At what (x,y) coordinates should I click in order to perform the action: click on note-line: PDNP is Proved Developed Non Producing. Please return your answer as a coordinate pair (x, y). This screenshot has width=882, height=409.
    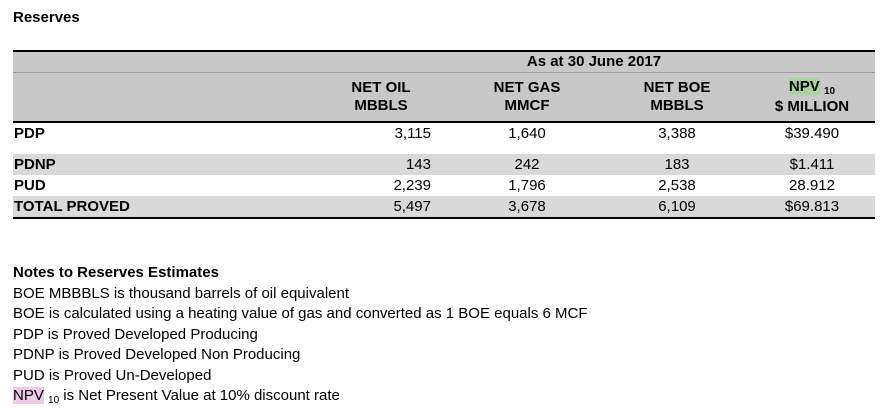
    Looking at the image, I should click on (157, 354).